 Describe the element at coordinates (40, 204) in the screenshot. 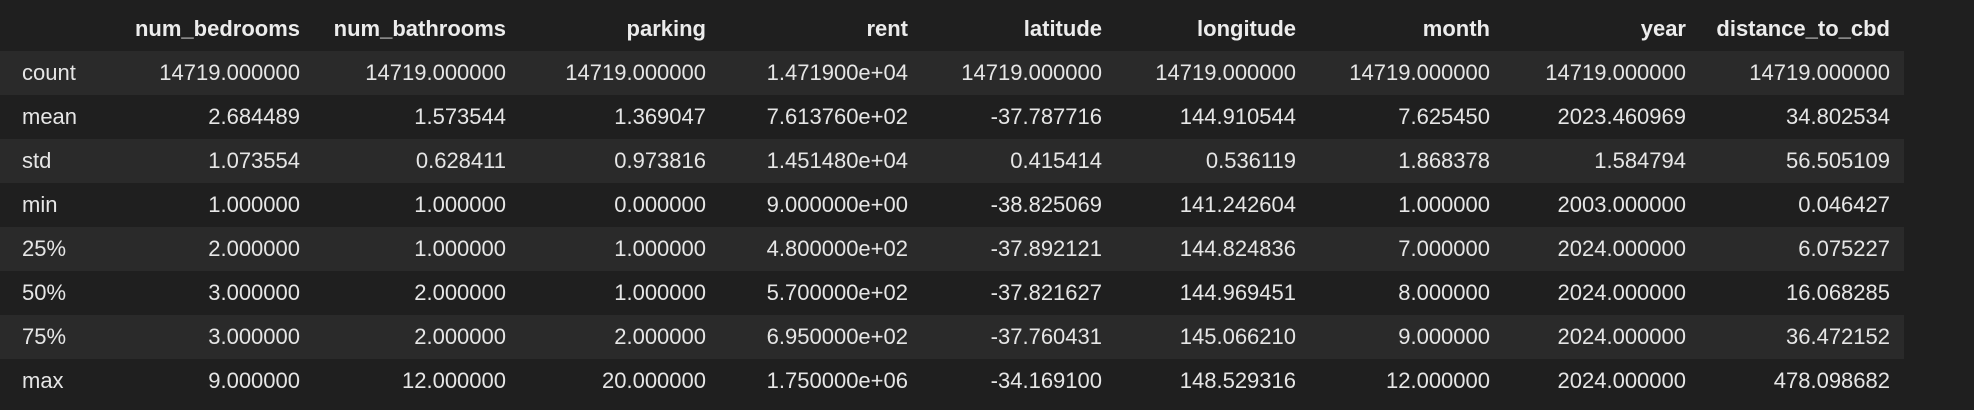

I see `row-label: min` at that location.